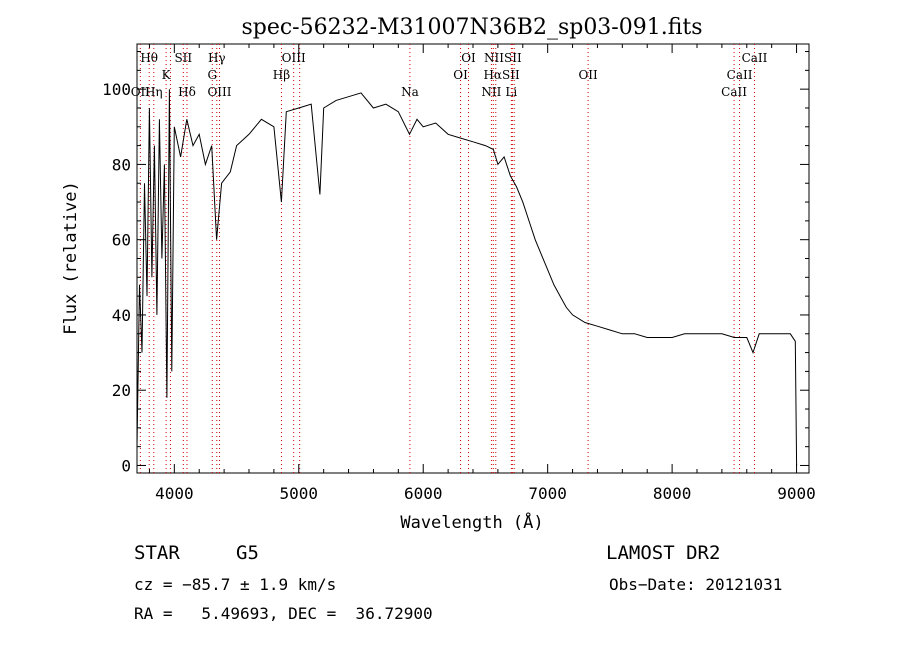 This screenshot has height=650, width=900. What do you see at coordinates (212, 75) in the screenshot?
I see `line-marker-label: G` at bounding box center [212, 75].